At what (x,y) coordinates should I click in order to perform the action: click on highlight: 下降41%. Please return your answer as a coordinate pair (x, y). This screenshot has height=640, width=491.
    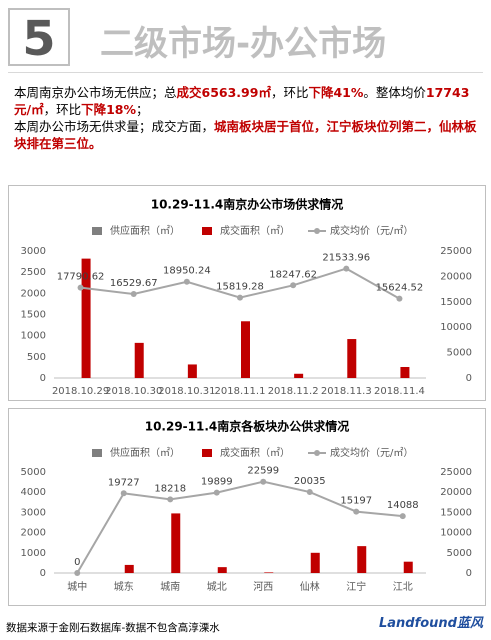
    Looking at the image, I should click on (336, 92).